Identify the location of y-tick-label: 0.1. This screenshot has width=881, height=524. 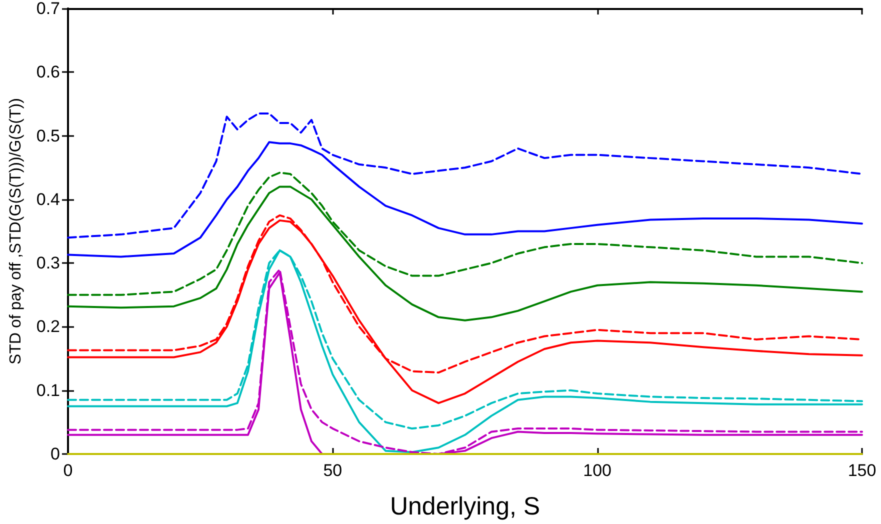
(48, 390).